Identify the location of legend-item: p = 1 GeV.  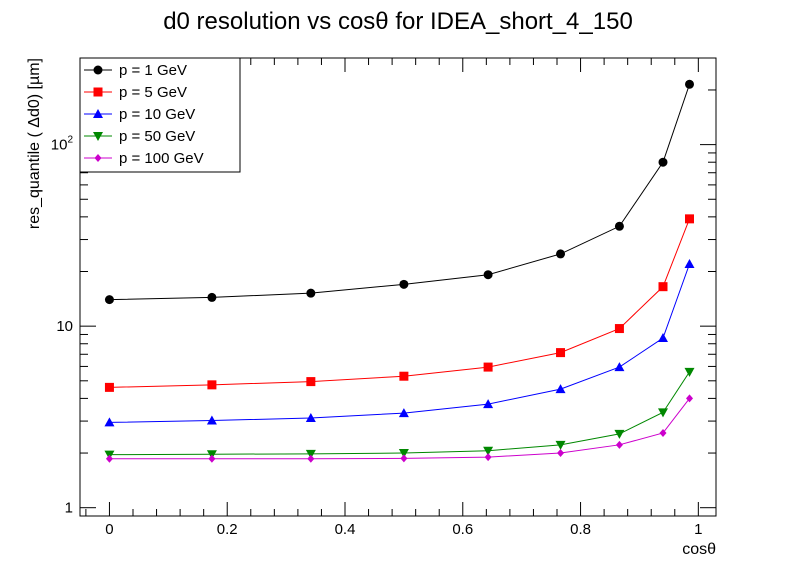
(135, 70).